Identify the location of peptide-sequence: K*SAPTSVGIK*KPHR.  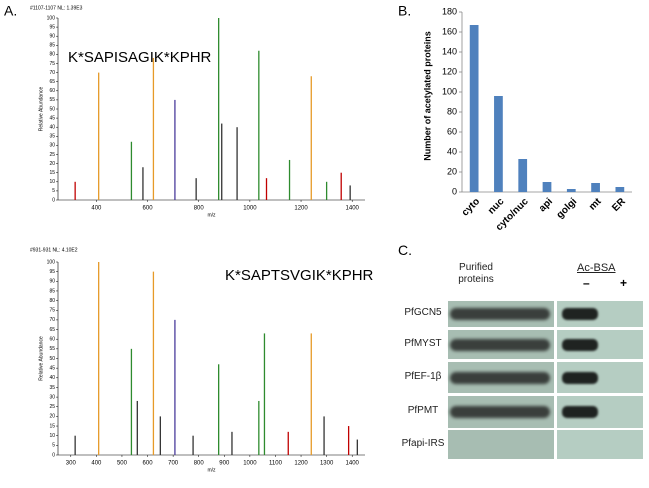
(299, 275).